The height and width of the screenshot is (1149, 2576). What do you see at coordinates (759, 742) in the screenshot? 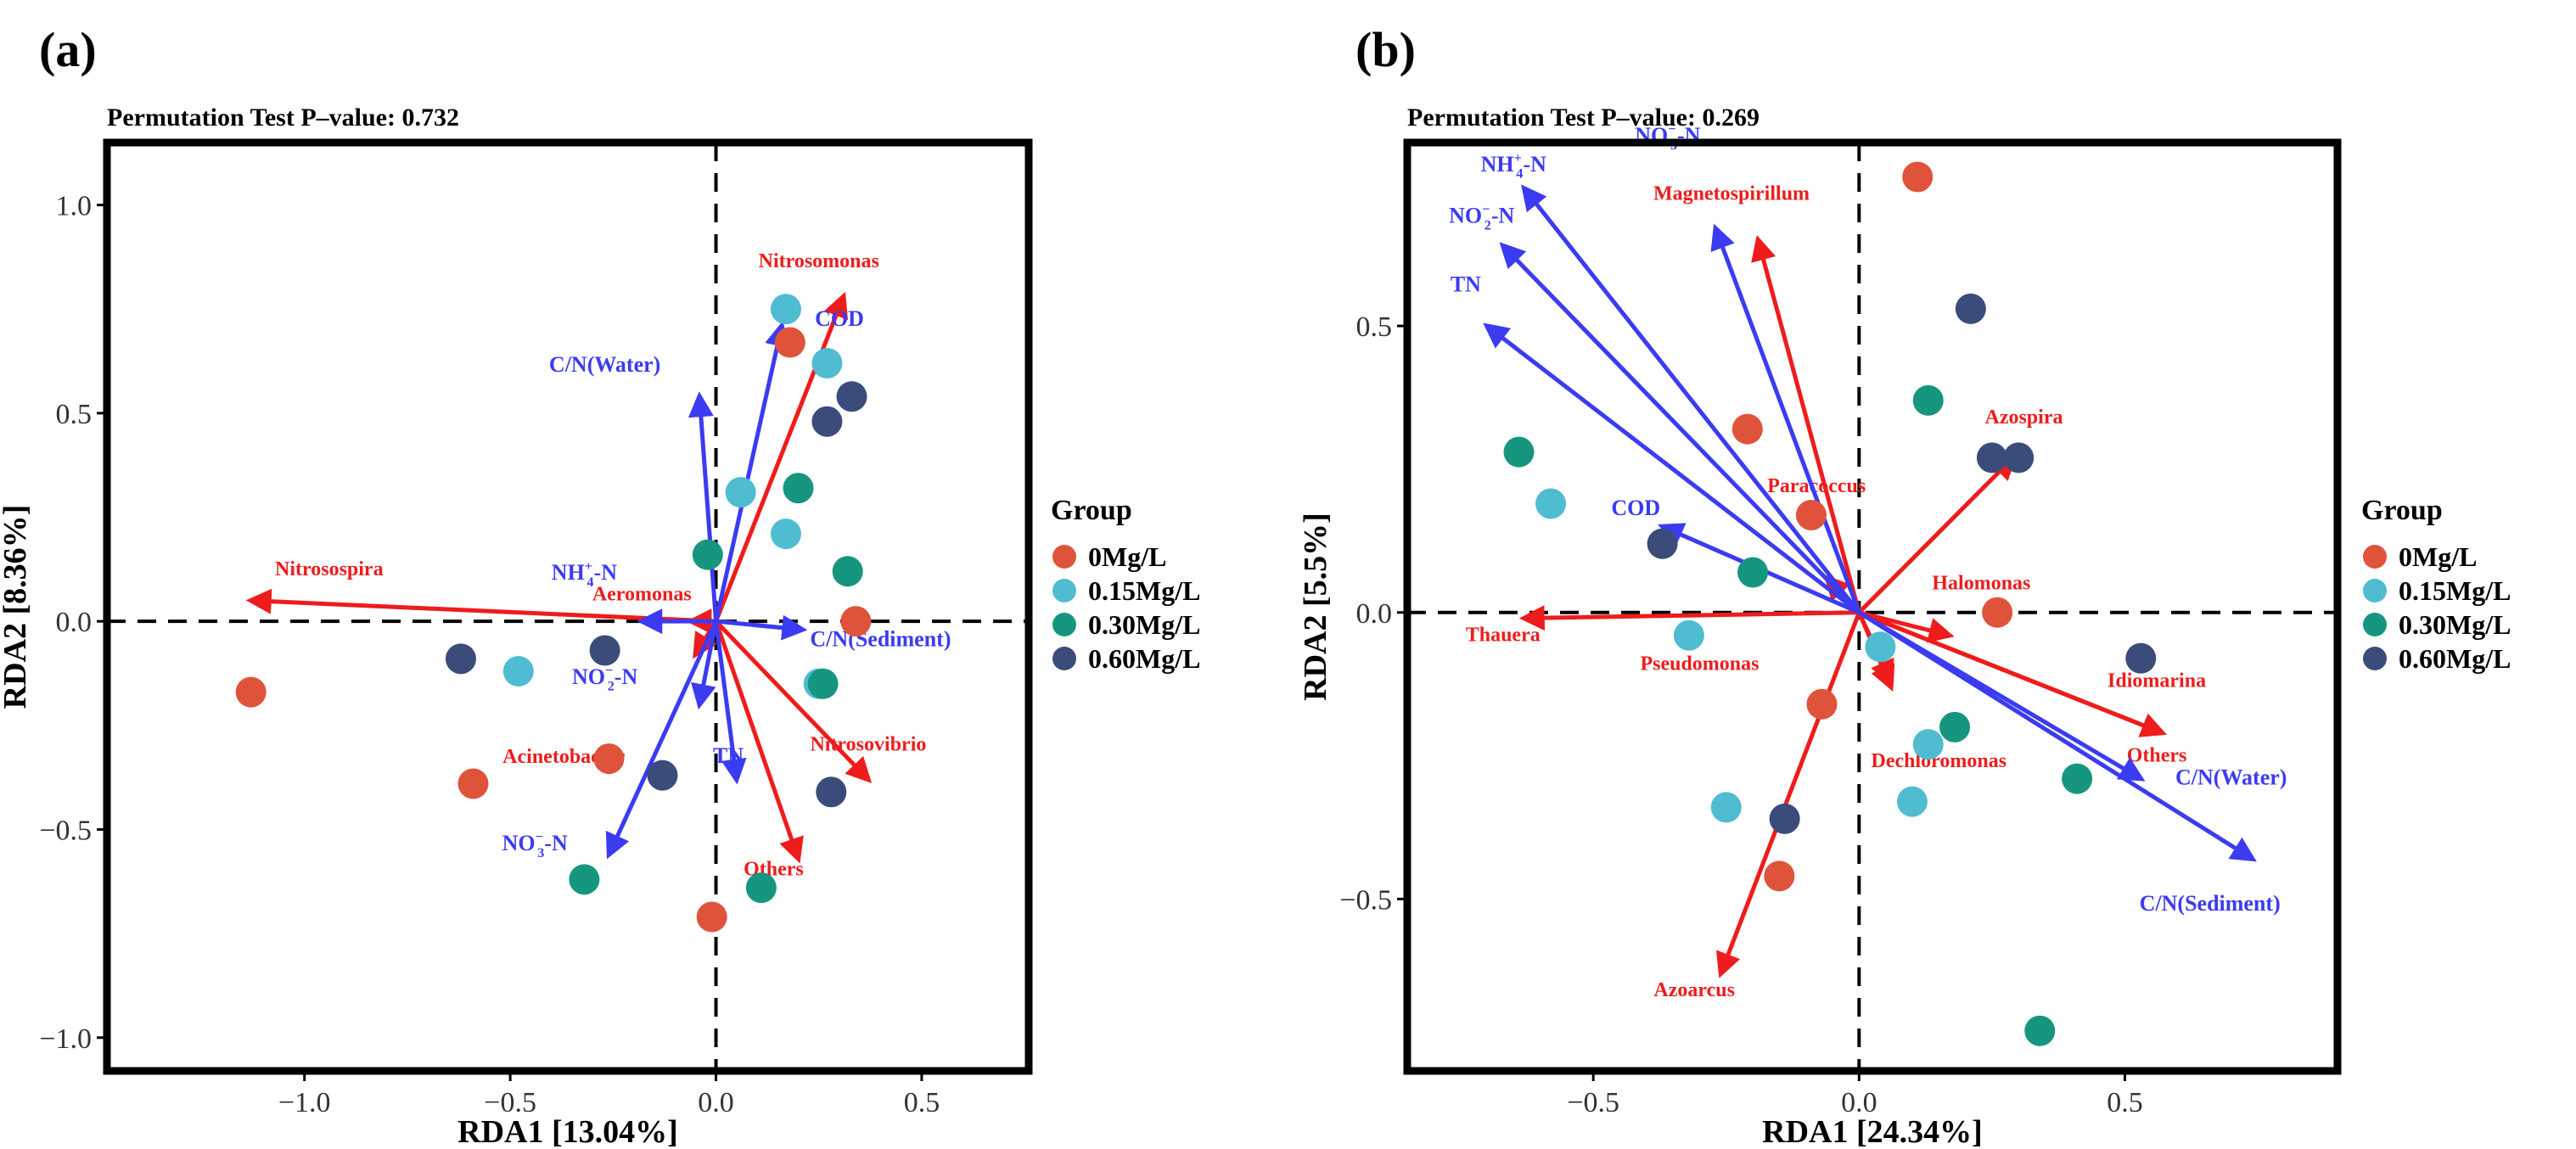
I see `species-arrow-others-a` at bounding box center [759, 742].